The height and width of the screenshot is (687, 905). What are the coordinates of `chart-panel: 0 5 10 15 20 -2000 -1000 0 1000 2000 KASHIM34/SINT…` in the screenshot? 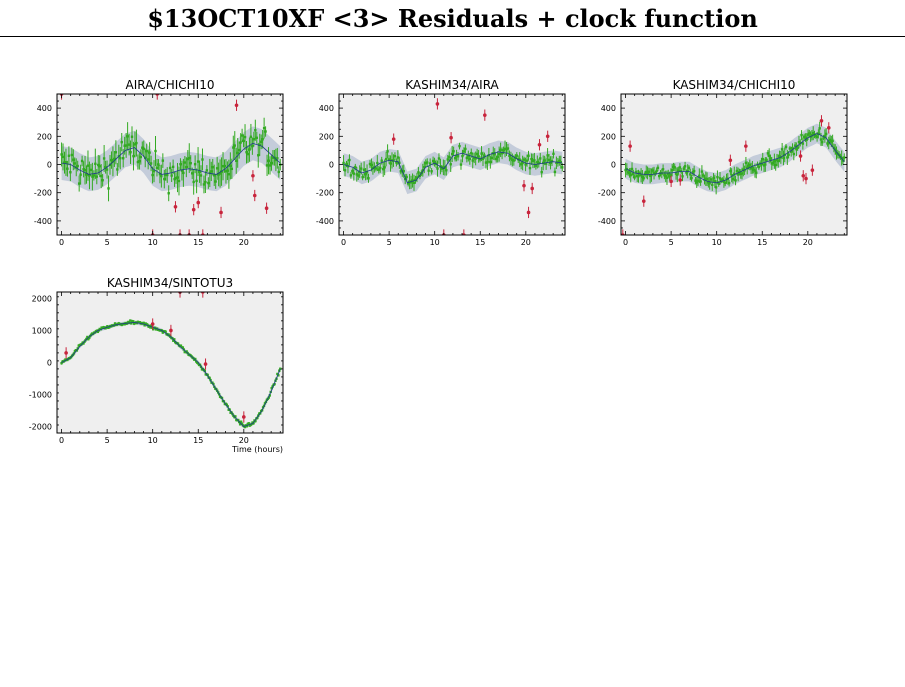 It's located at (156, 365).